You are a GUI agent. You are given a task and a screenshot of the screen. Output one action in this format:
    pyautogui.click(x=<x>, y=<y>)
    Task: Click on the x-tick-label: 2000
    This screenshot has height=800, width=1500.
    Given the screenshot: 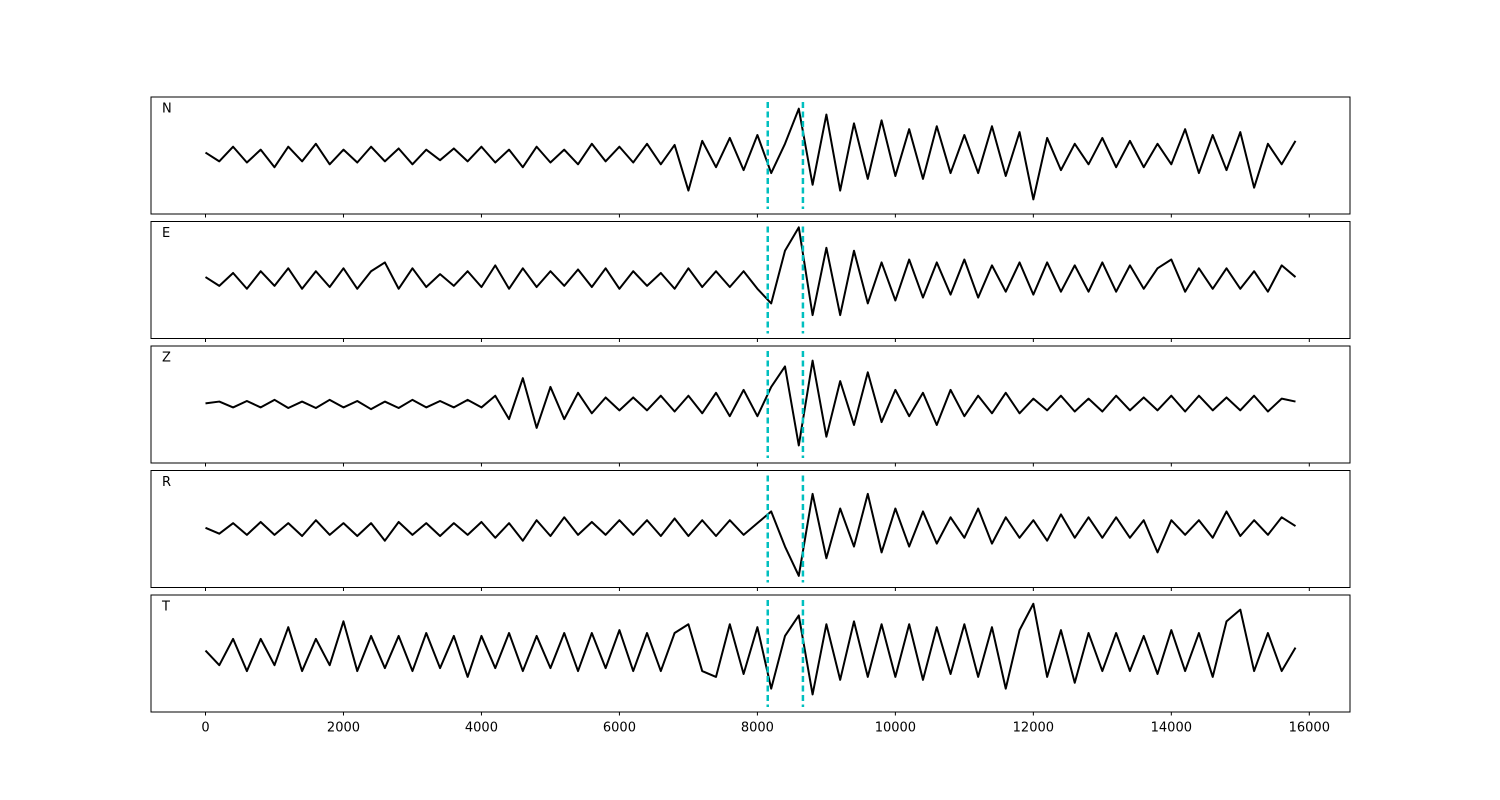 What is the action you would take?
    pyautogui.click(x=343, y=728)
    